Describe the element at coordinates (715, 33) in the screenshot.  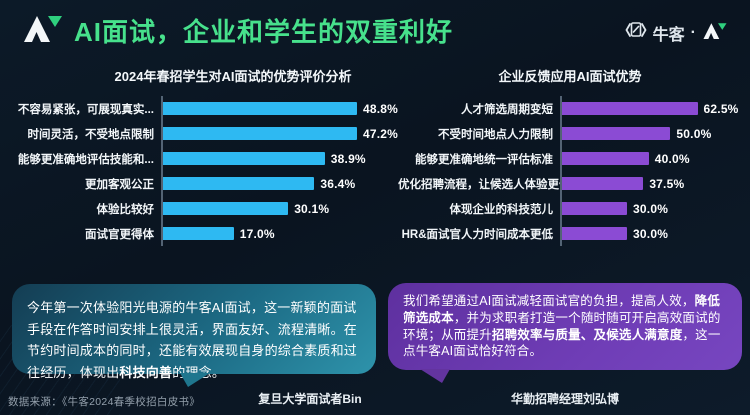
I see `nowcoder-mini-logo-icon` at that location.